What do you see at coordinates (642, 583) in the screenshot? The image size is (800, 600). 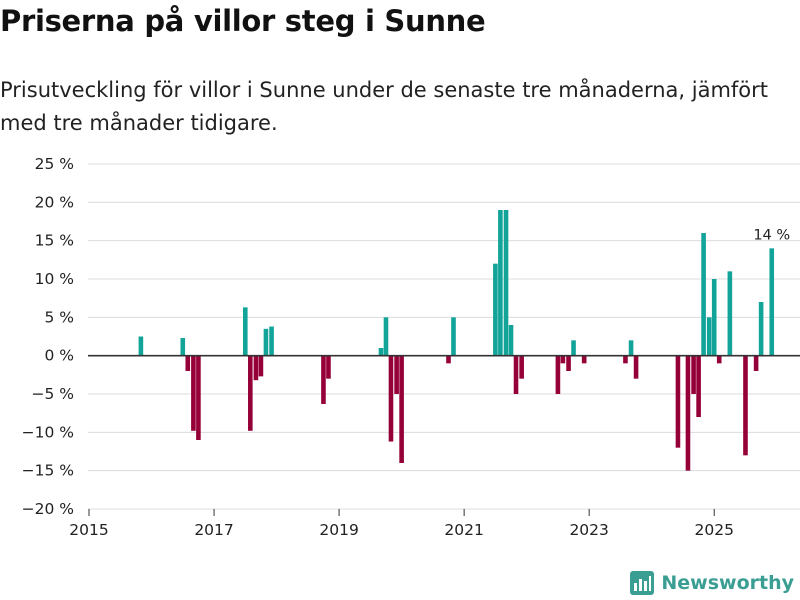 I see `newsworthy-chart-icon` at bounding box center [642, 583].